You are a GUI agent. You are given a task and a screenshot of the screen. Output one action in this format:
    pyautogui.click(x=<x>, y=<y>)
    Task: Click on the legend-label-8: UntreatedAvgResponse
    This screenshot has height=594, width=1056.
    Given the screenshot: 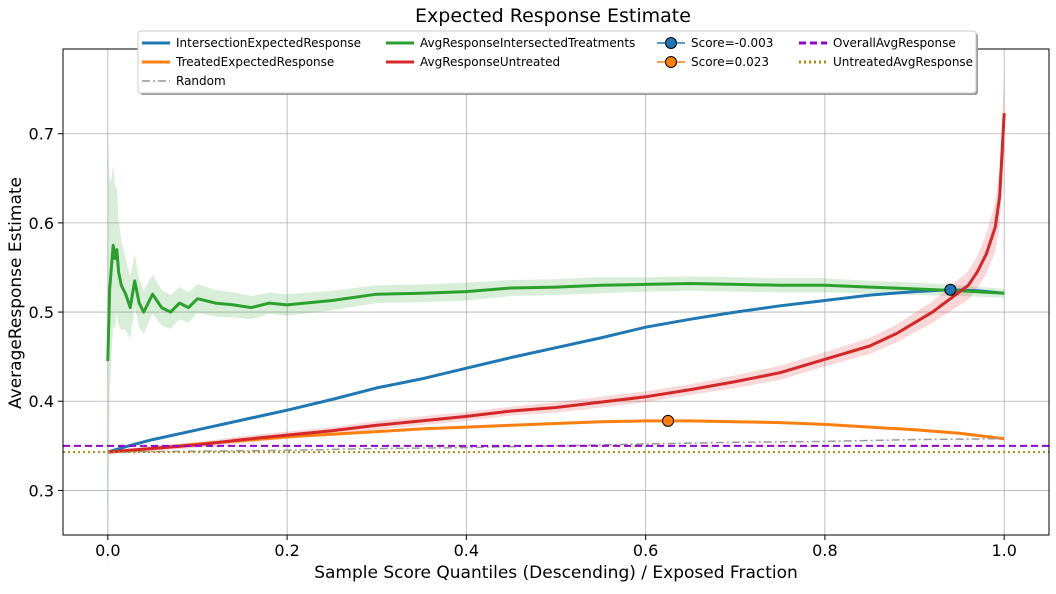 What is the action you would take?
    pyautogui.click(x=903, y=62)
    